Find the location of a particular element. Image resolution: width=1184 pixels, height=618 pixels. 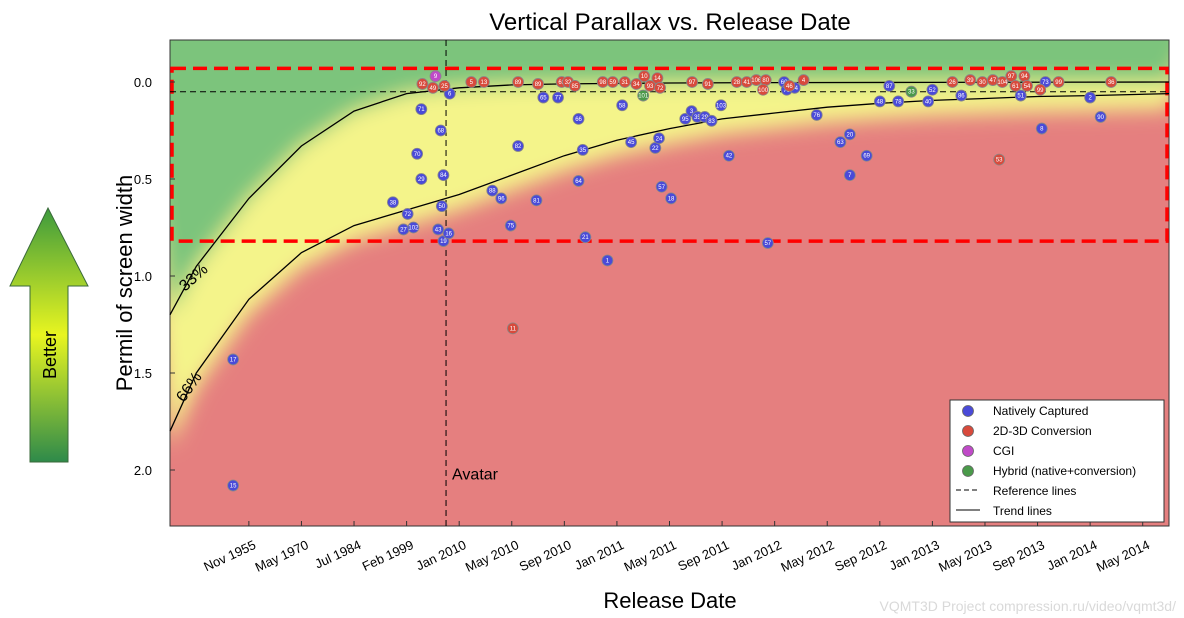

data-point-label: 5 is located at coordinates (472, 83).